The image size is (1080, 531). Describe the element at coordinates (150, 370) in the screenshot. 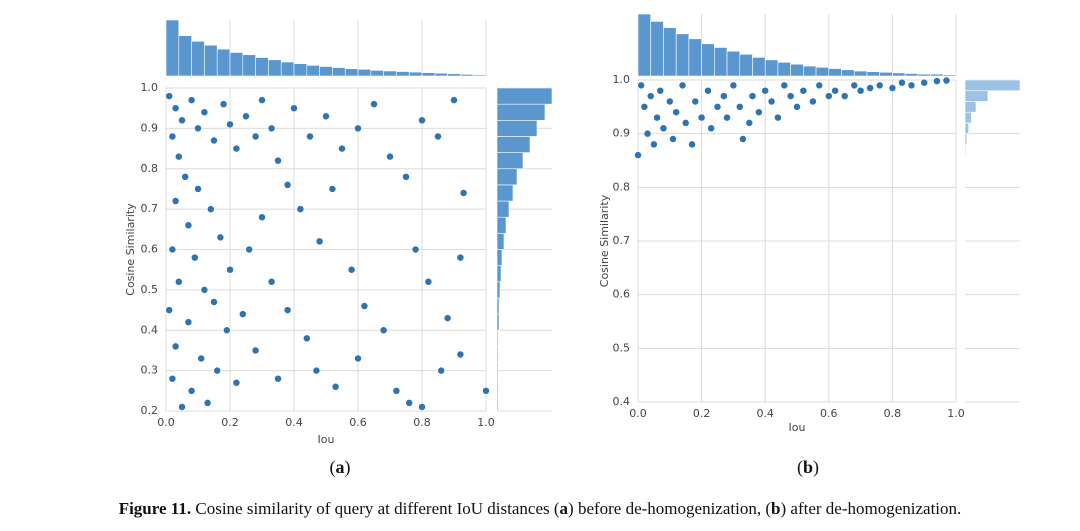

I see `y-tick-label: 0.3` at that location.